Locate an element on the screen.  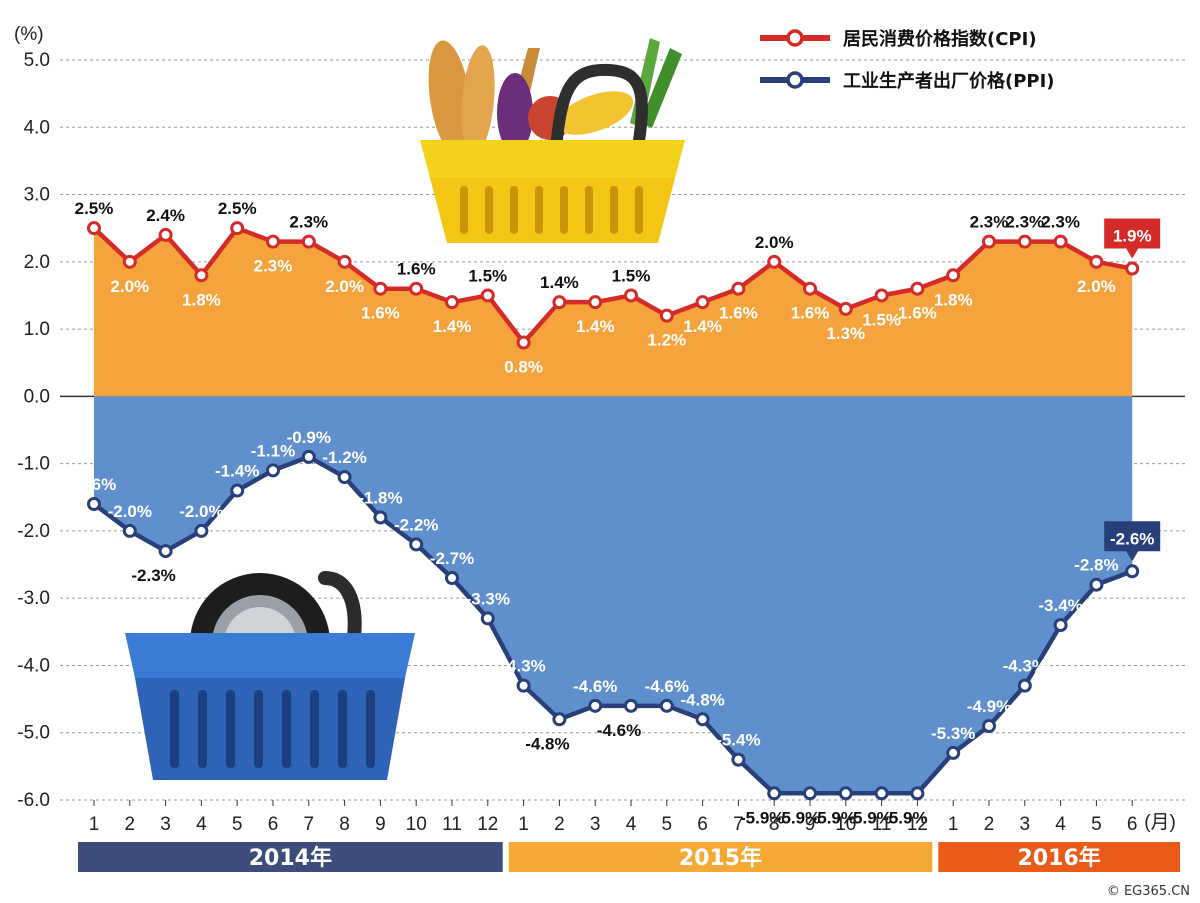
y-tick-label: 1.0 is located at coordinates (37, 329).